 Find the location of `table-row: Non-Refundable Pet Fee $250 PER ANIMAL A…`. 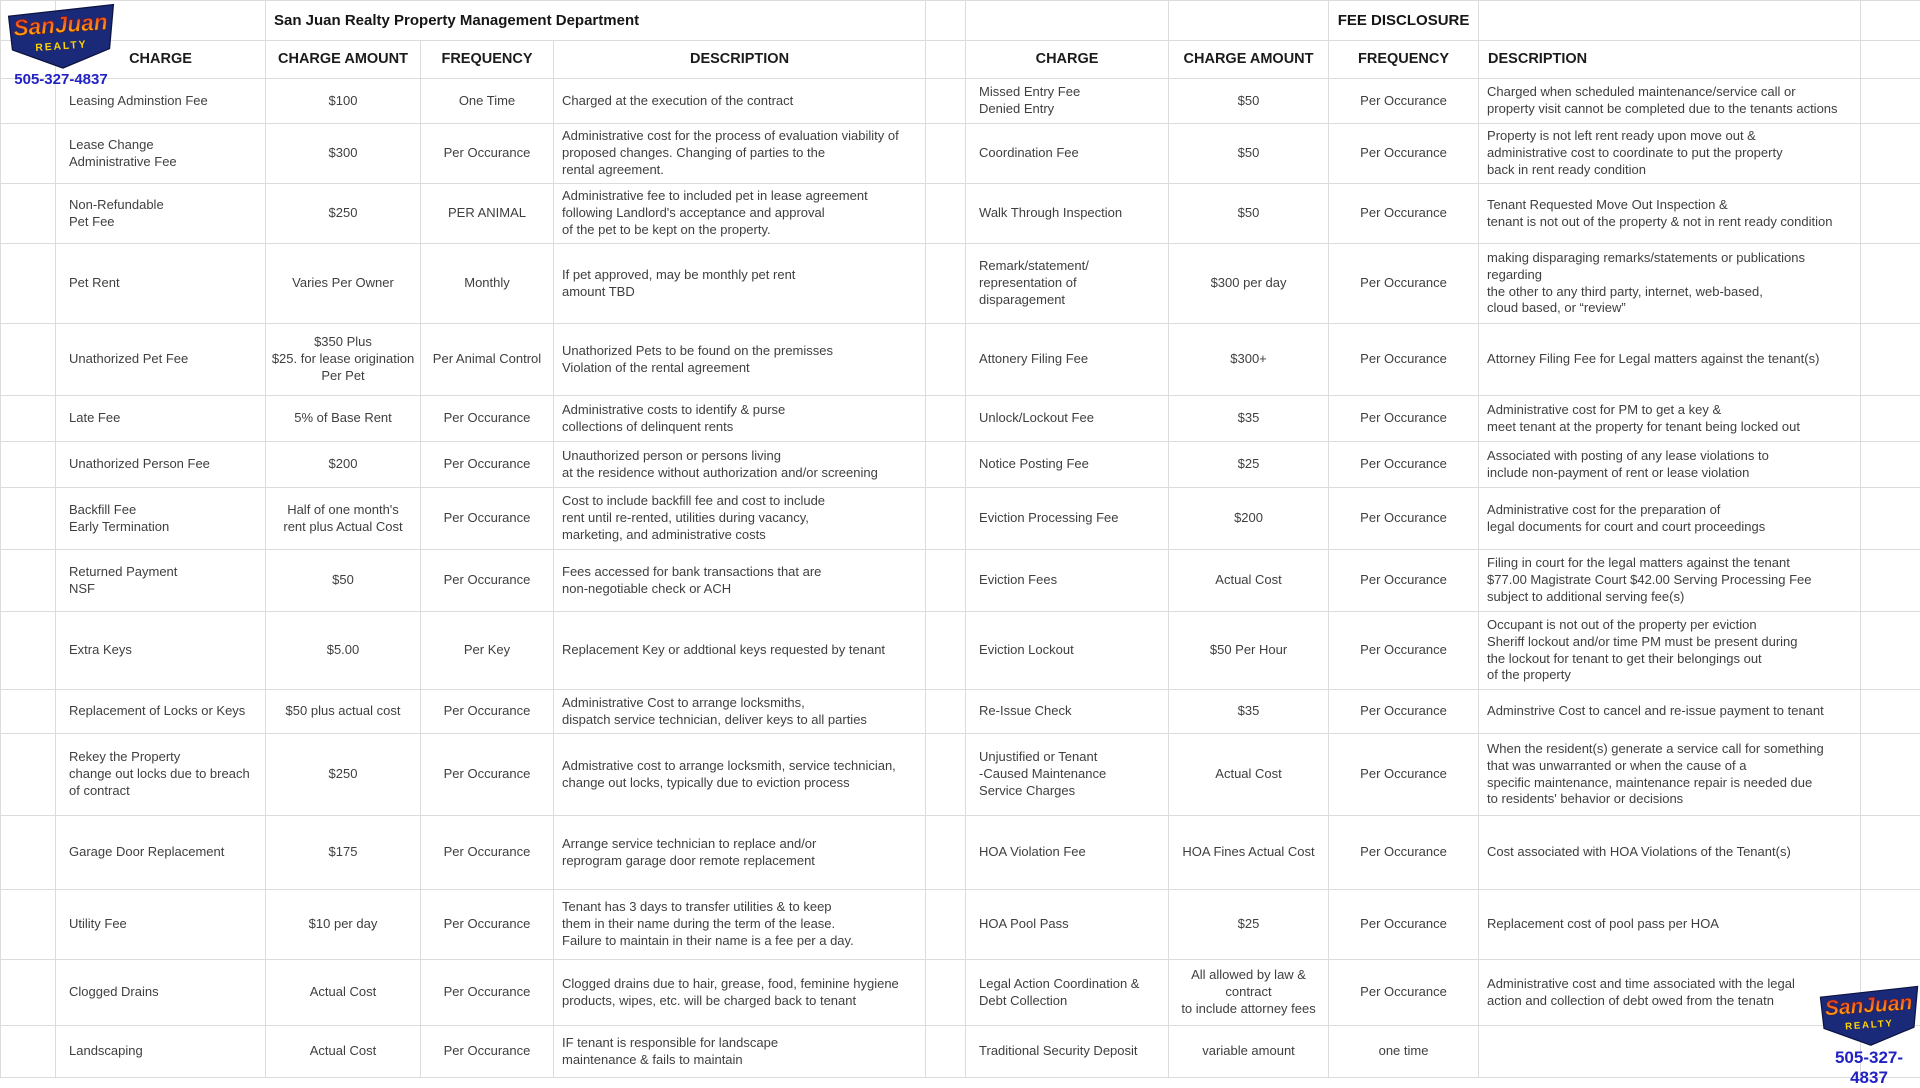

table-row: Non-Refundable Pet Fee $250 PER ANIMAL A… is located at coordinates (960, 214).